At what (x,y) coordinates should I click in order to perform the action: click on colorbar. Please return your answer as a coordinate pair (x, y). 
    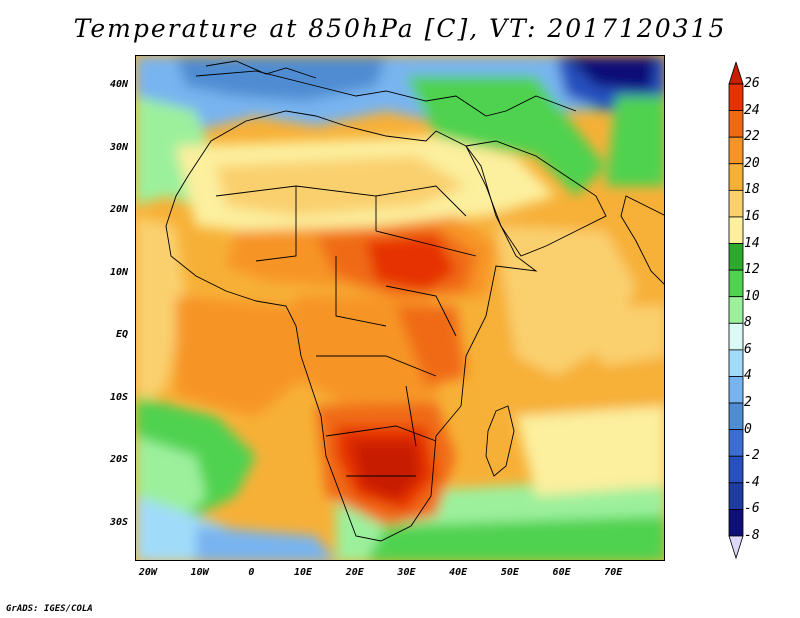
    Looking at the image, I should click on (736, 311).